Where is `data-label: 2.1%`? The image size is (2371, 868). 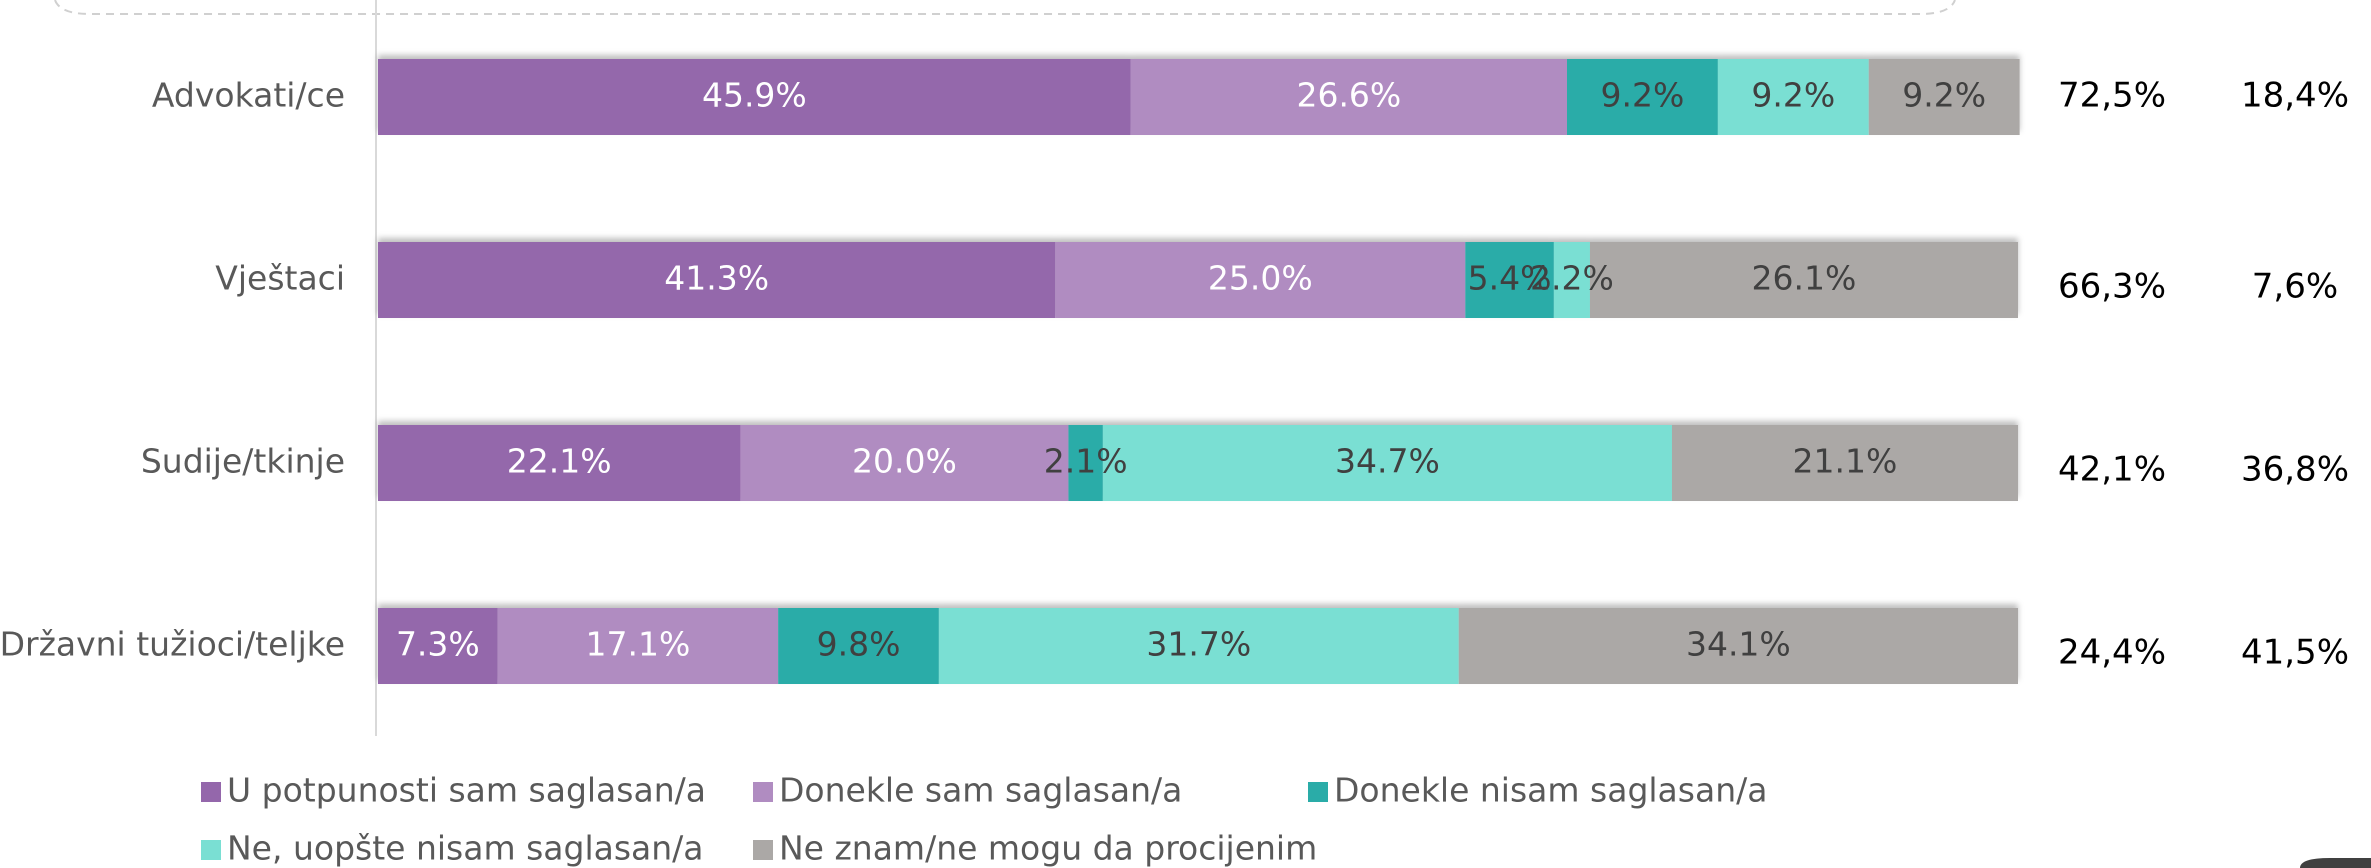 data-label: 2.1% is located at coordinates (1086, 461).